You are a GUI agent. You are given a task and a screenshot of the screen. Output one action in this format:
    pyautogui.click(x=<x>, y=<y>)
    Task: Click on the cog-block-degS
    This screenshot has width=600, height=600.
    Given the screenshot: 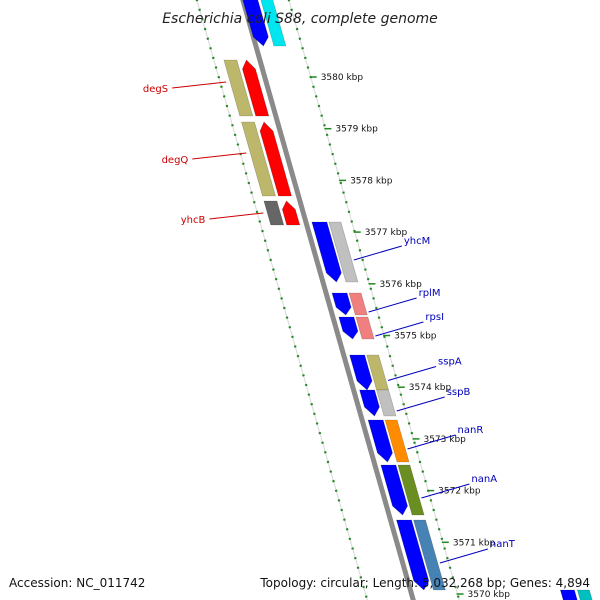 What is the action you would take?
    pyautogui.click(x=238, y=88)
    